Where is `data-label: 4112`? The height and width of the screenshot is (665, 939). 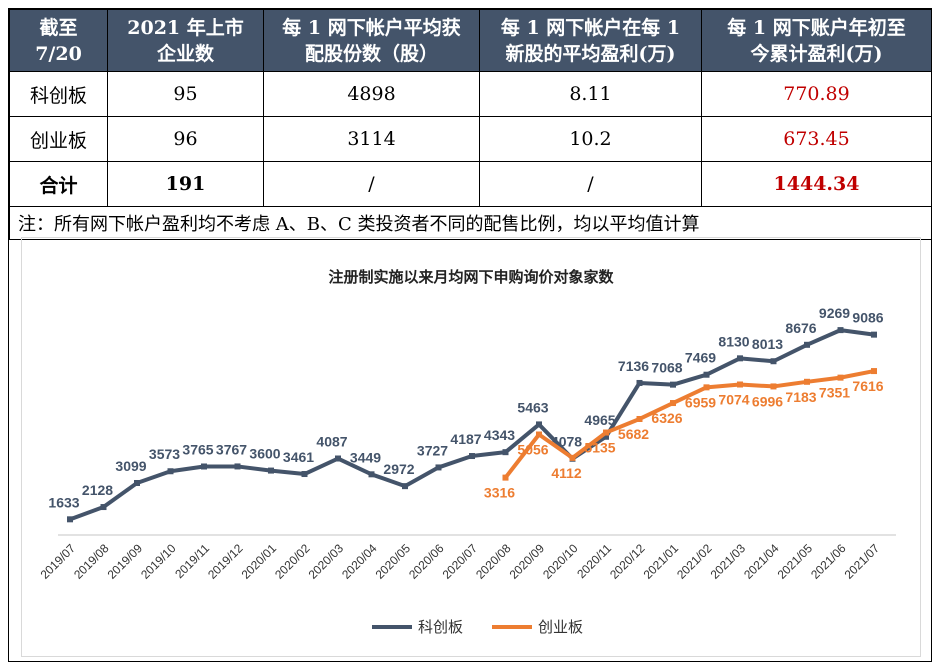
data-label: 4112 is located at coordinates (566, 473).